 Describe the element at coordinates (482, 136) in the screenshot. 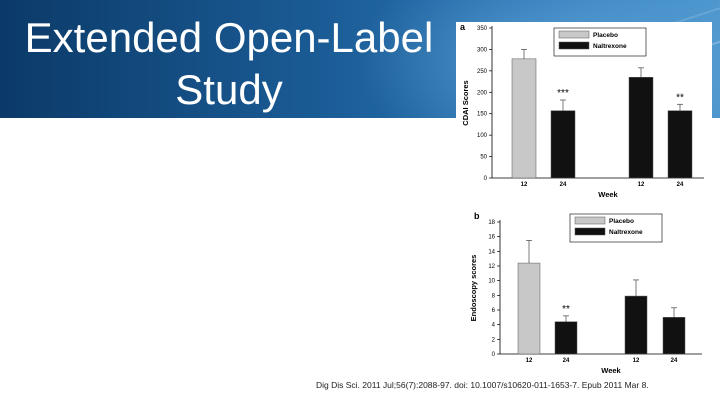

I see `y-tick-label: 100` at that location.